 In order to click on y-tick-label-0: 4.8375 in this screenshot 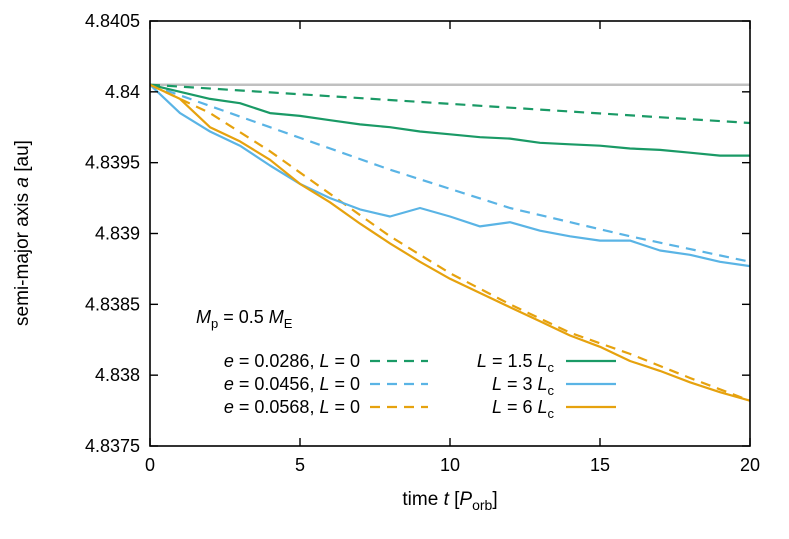, I will do `click(112, 446)`.